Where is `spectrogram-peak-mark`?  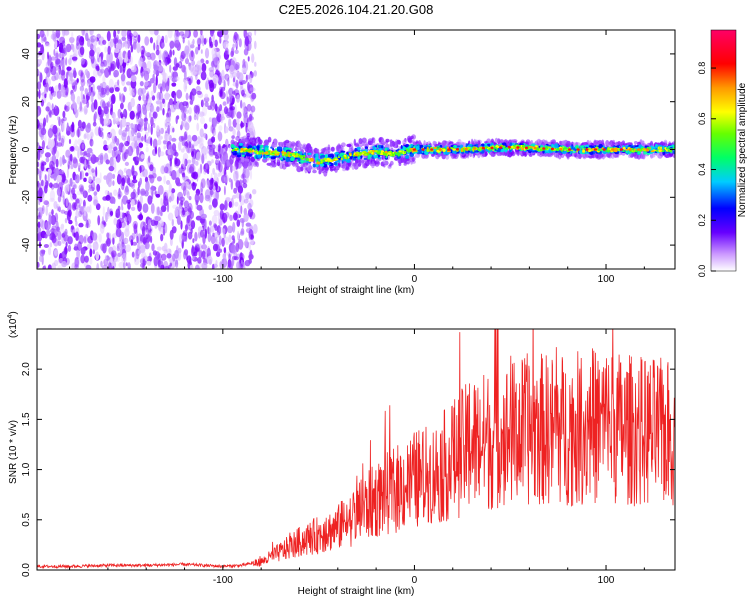 spectrogram-peak-mark is located at coordinates (492, 148).